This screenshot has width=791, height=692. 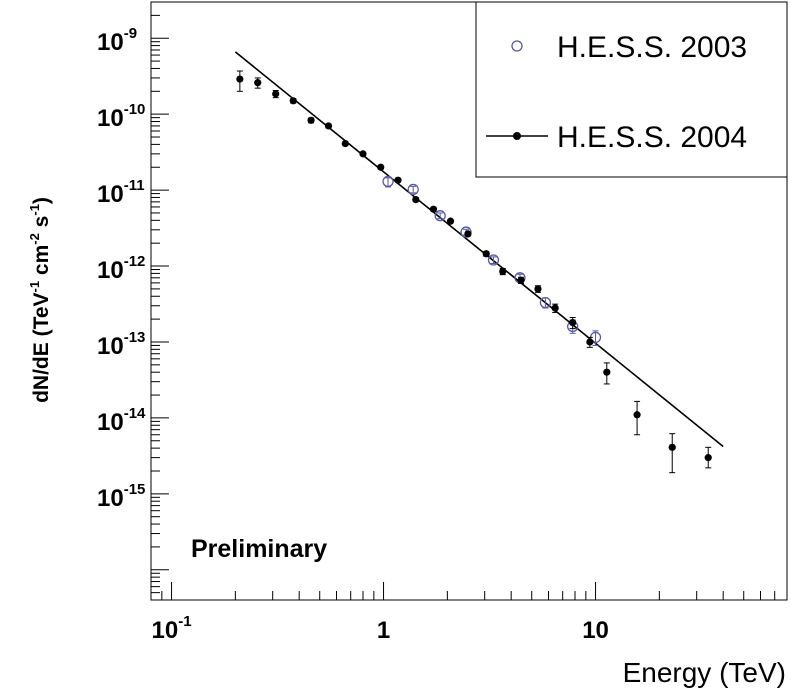 I want to click on legend-box, so click(x=631, y=89).